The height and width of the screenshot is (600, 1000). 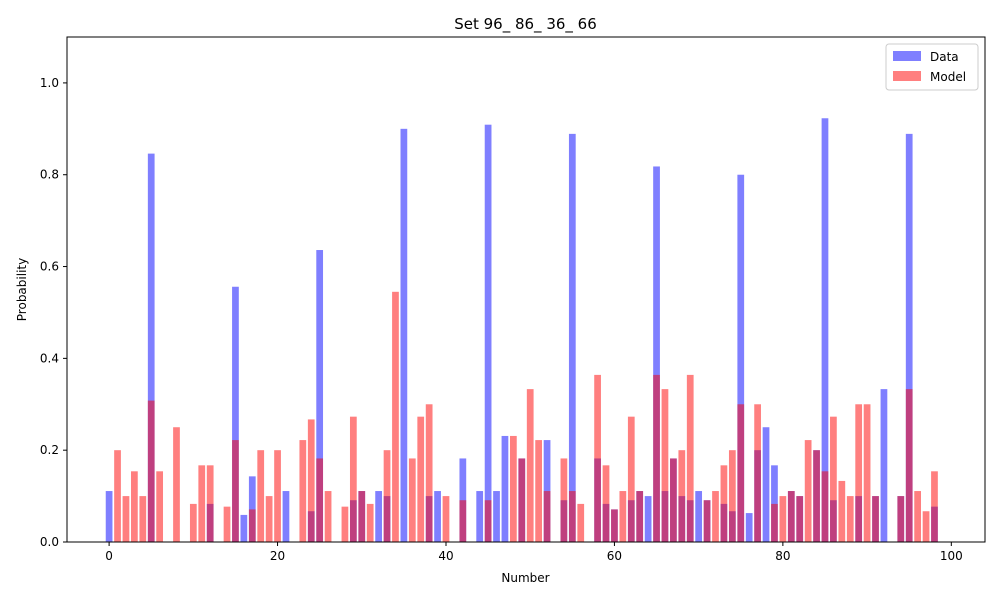 I want to click on x-tick-label: 60, so click(x=614, y=556).